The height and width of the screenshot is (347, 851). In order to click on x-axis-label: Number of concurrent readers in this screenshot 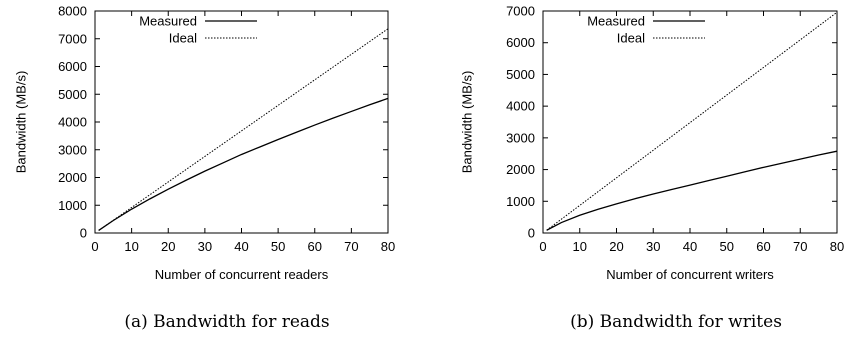, I will do `click(242, 274)`.